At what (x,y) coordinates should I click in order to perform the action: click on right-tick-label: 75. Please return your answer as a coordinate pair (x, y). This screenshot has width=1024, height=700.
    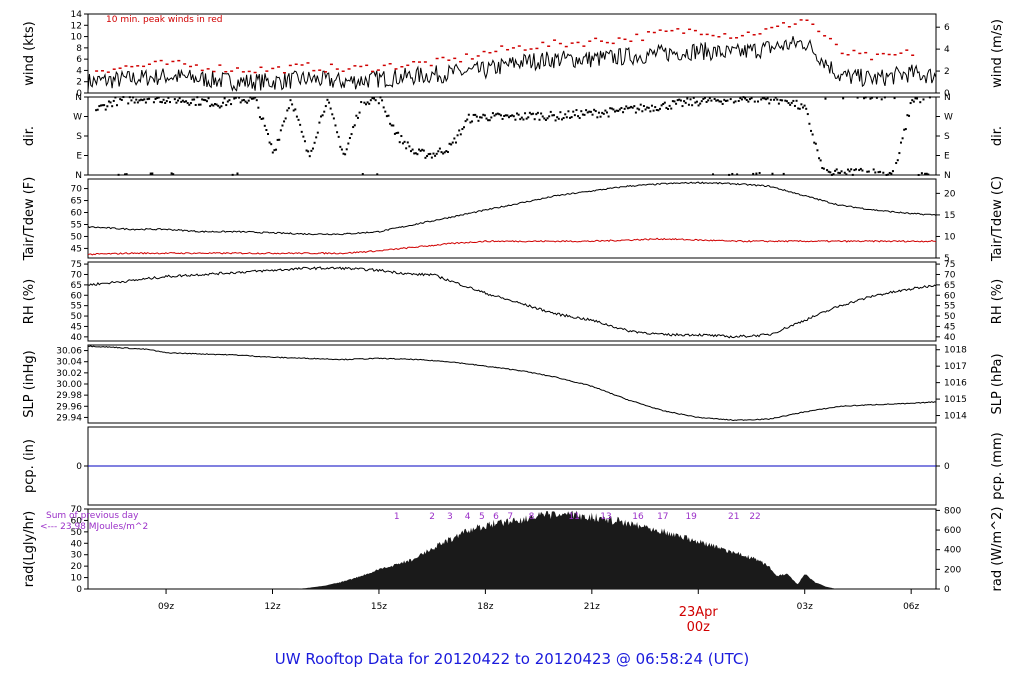
    Looking at the image, I should click on (949, 265).